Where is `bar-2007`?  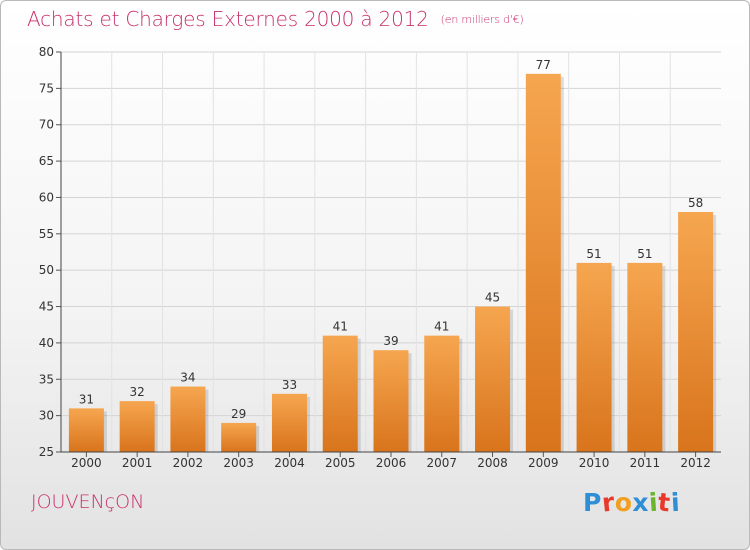
bar-2007 is located at coordinates (442, 393).